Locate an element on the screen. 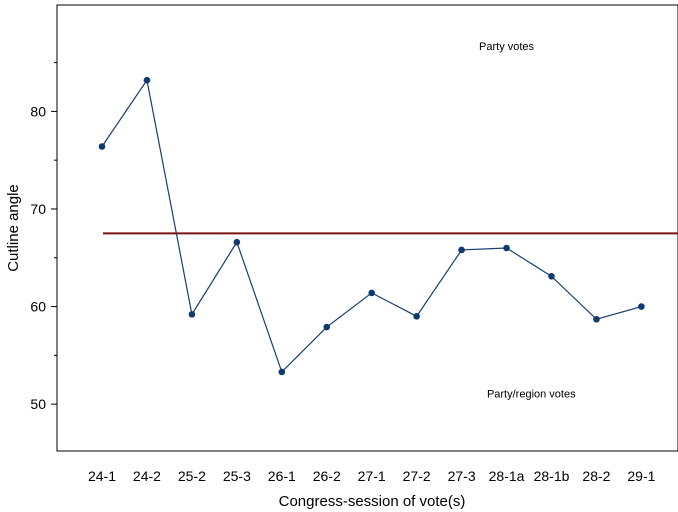  x-tick-label: 24-1 is located at coordinates (102, 476).